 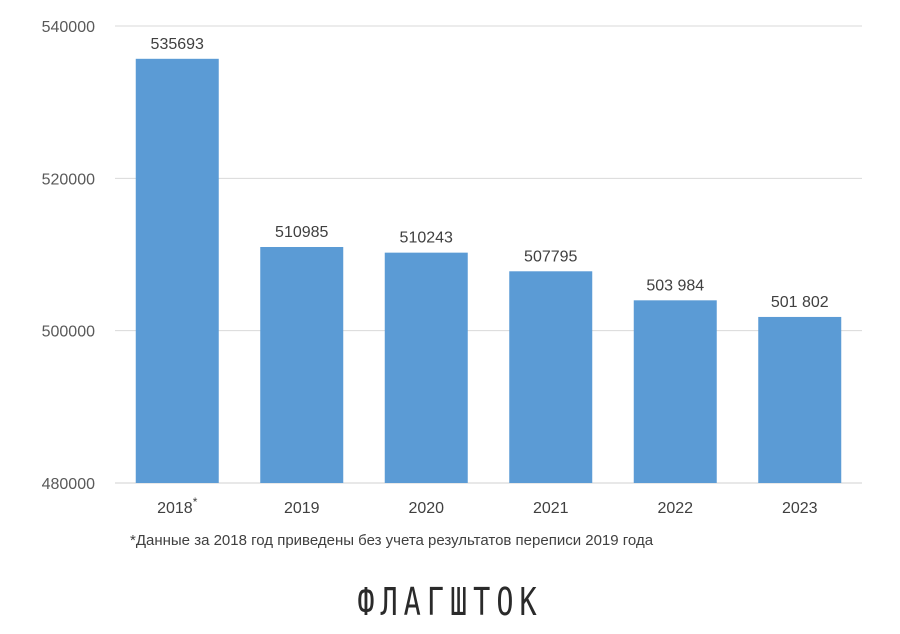 What do you see at coordinates (551, 377) in the screenshot?
I see `bar-2021` at bounding box center [551, 377].